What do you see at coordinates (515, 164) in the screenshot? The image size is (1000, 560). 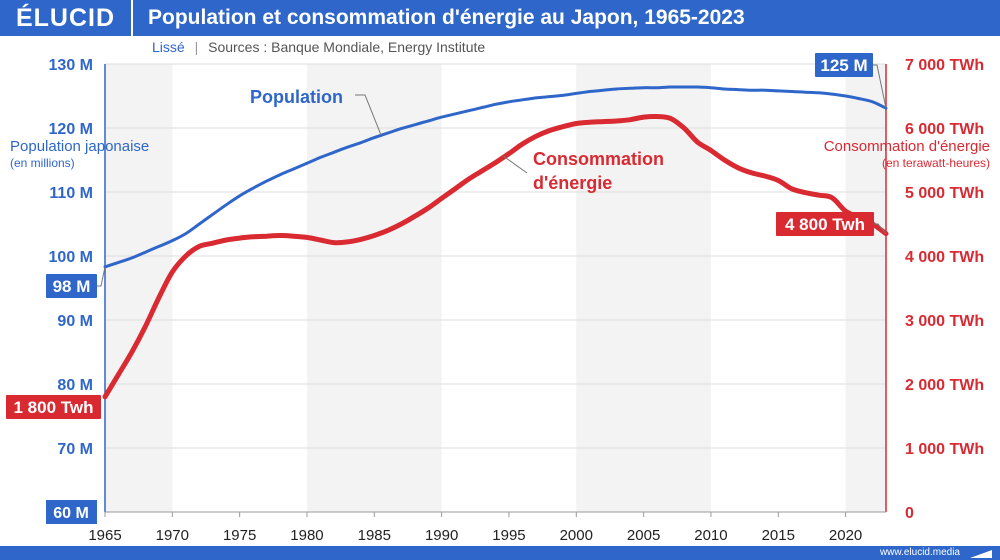 I see `energy-leader-line` at bounding box center [515, 164].